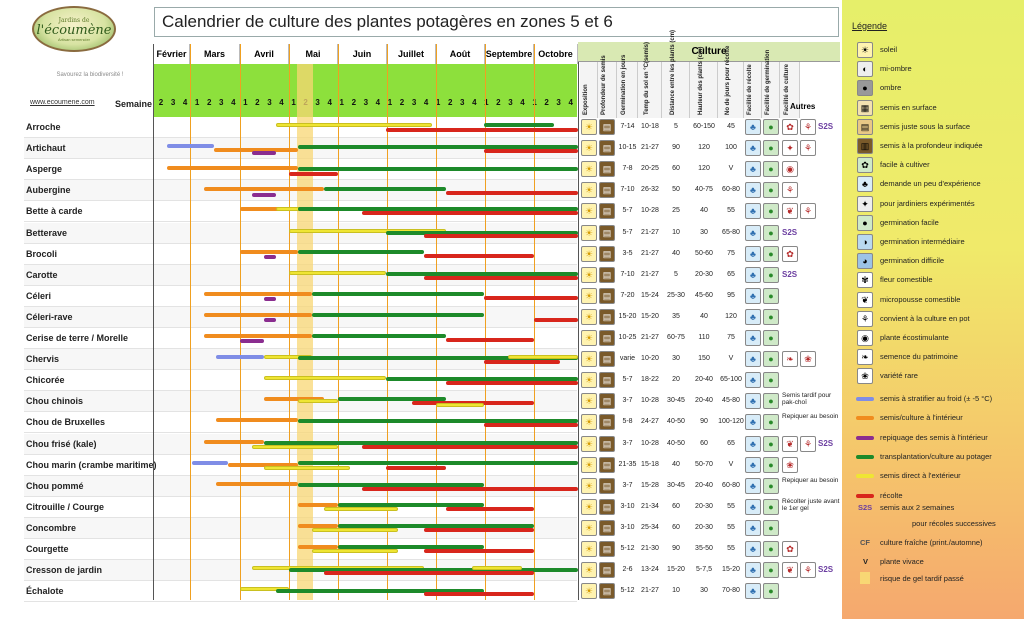 This screenshot has width=1024, height=619. I want to click on column-header-label: Exposition, so click(585, 99).